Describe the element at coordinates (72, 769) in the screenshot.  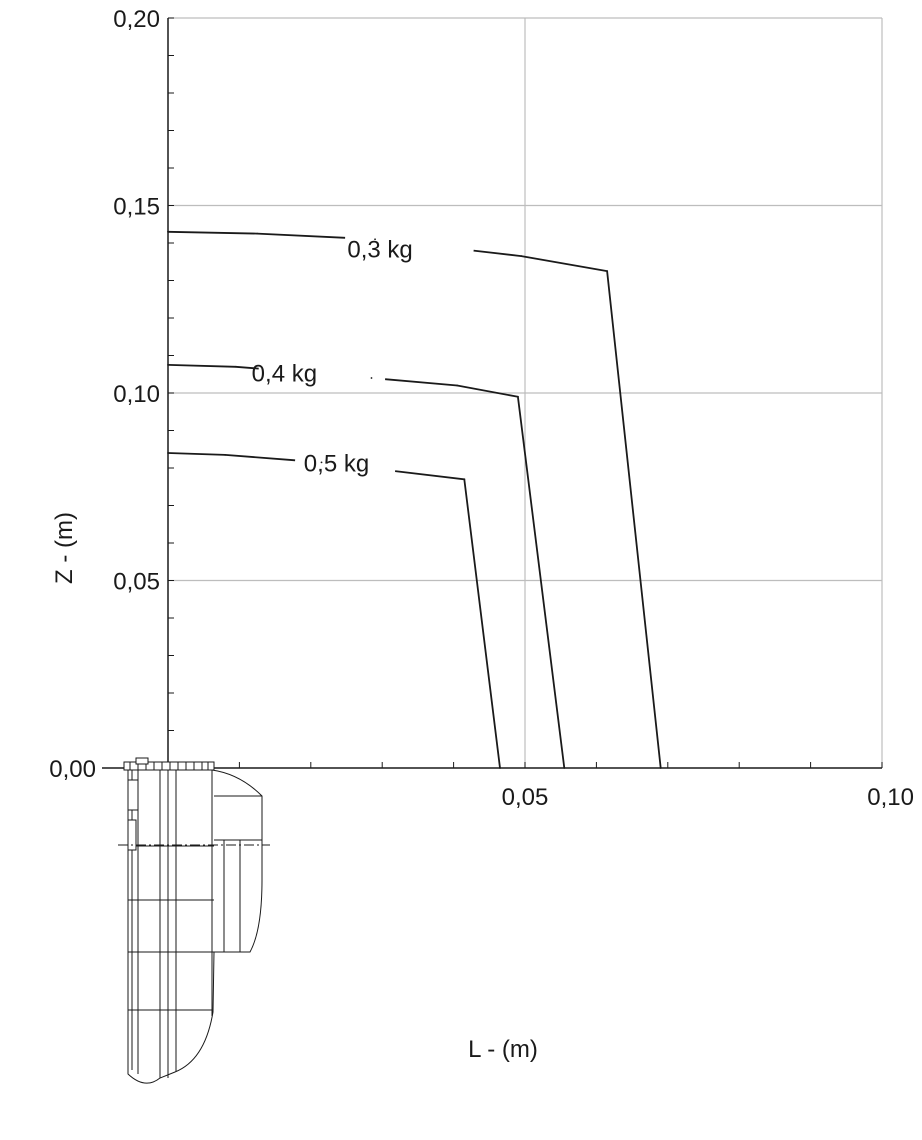
I see `y-tick-label: 0,00` at that location.